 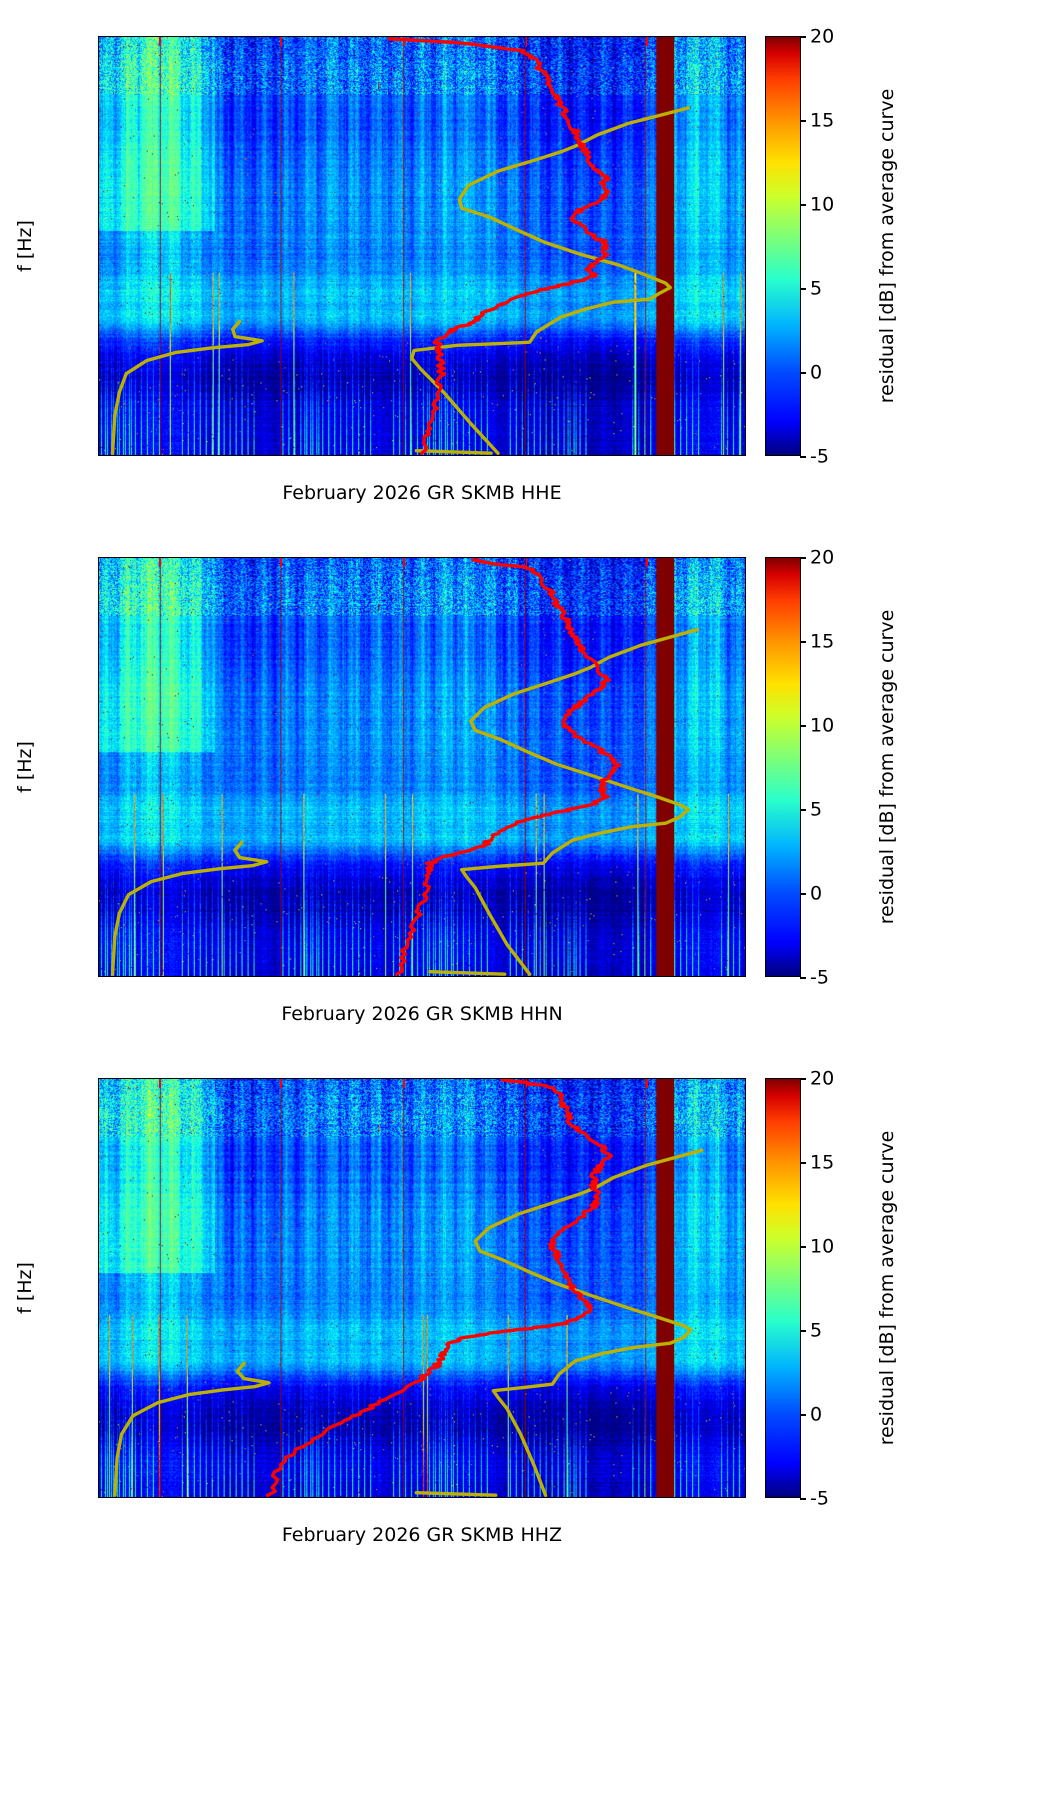 I want to click on colorbar-tick-label-3: 5, so click(x=816, y=288).